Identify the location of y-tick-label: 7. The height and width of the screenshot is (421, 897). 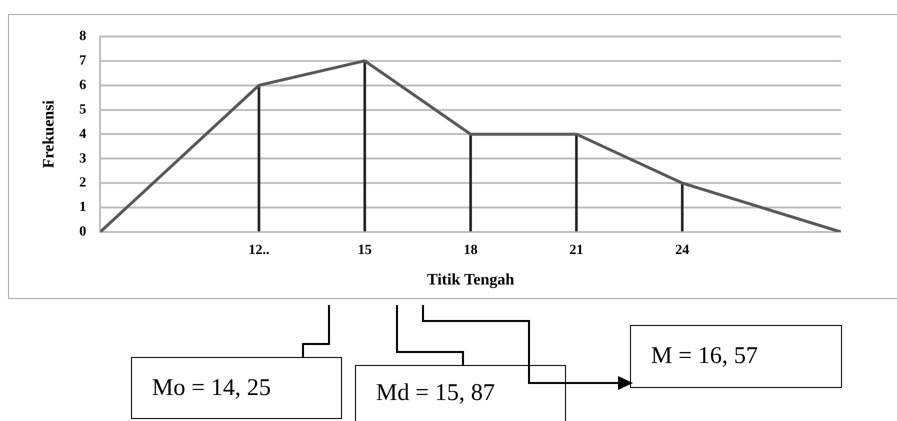
(82, 60).